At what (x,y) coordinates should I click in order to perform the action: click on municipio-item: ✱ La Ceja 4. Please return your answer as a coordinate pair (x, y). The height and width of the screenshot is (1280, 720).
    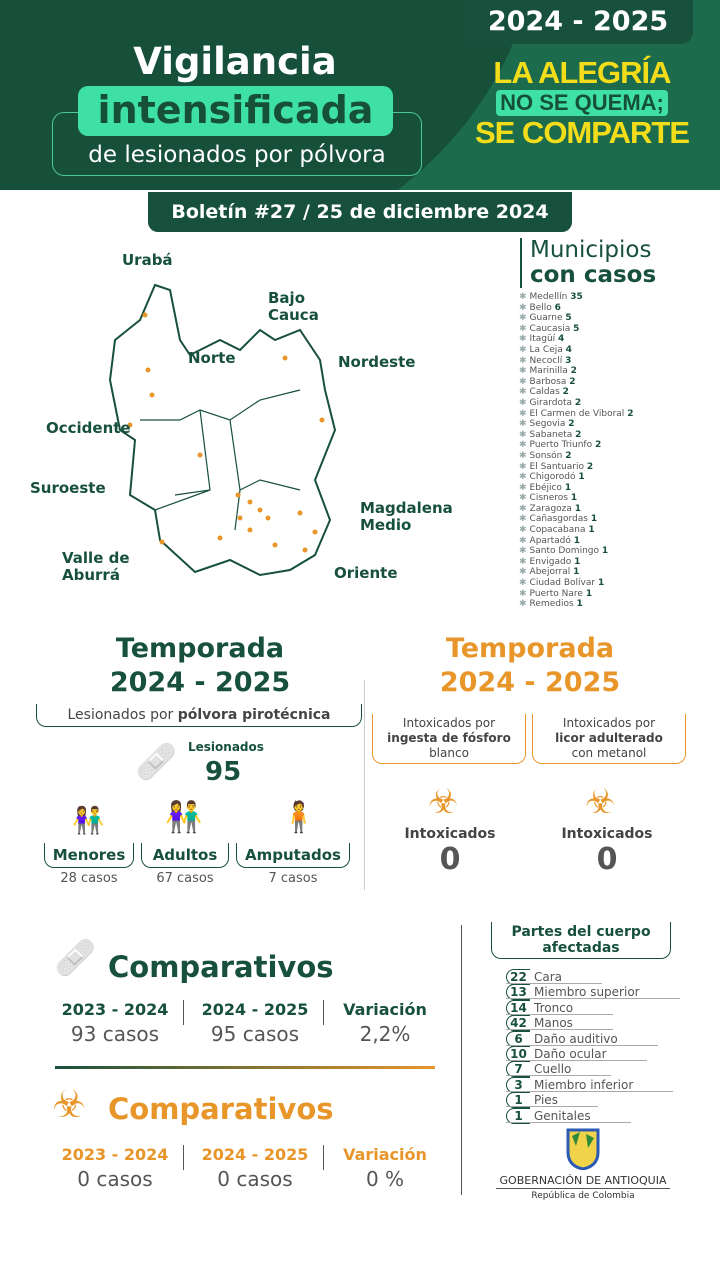
    Looking at the image, I should click on (576, 350).